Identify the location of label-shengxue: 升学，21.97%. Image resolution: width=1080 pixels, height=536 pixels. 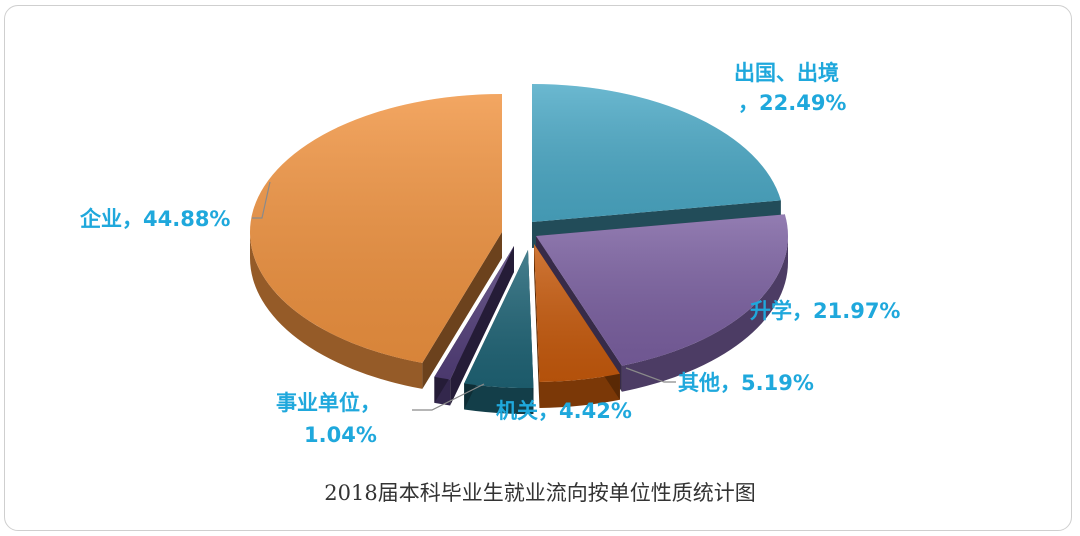
(825, 311).